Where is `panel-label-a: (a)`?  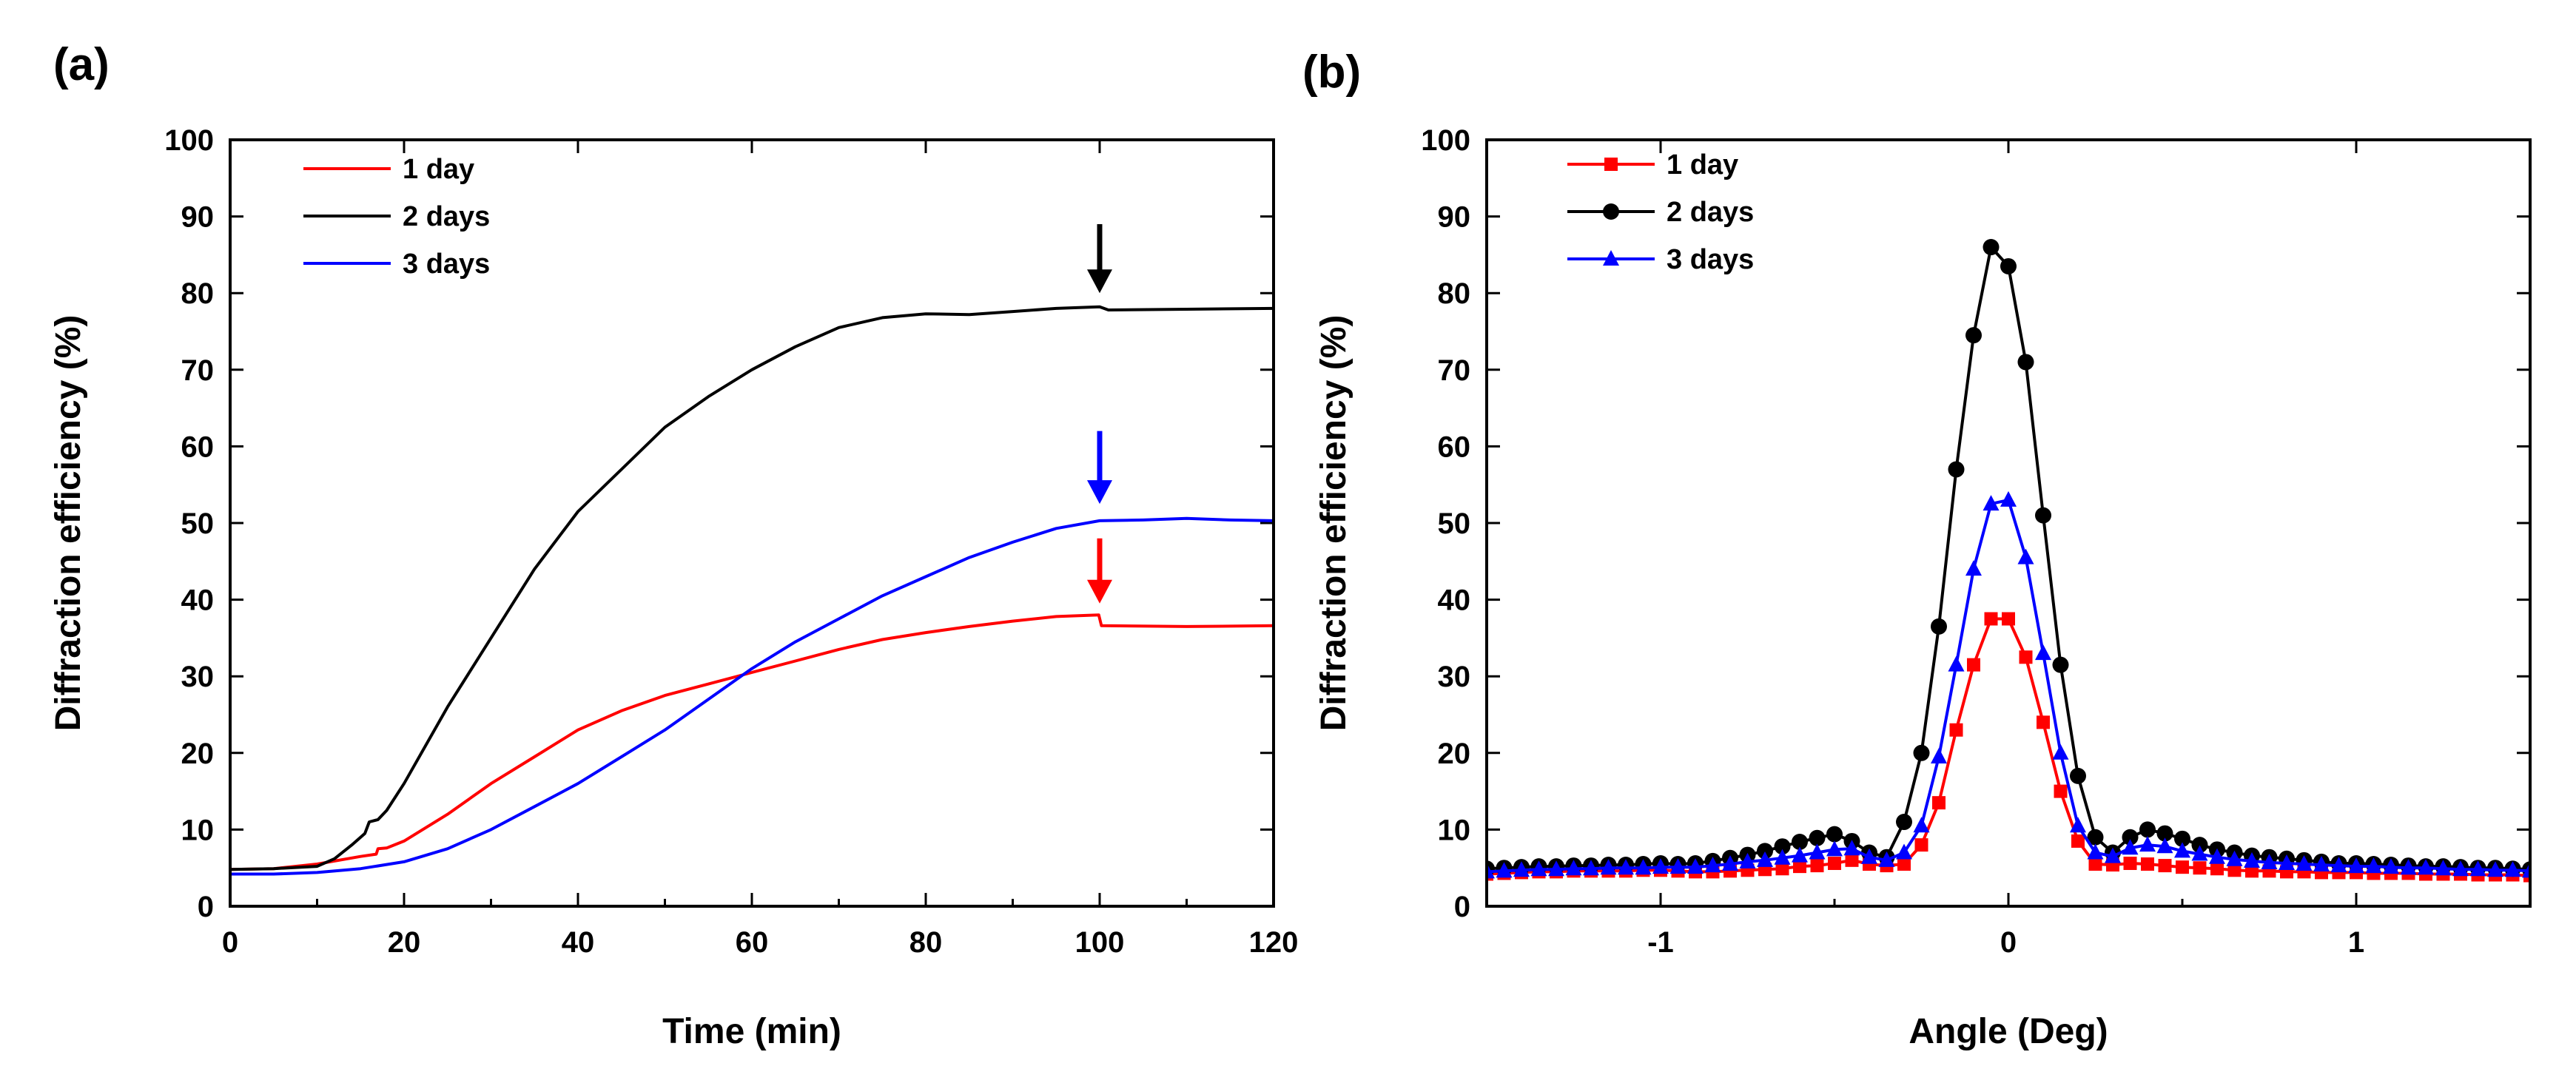
panel-label-a: (a) is located at coordinates (81, 64).